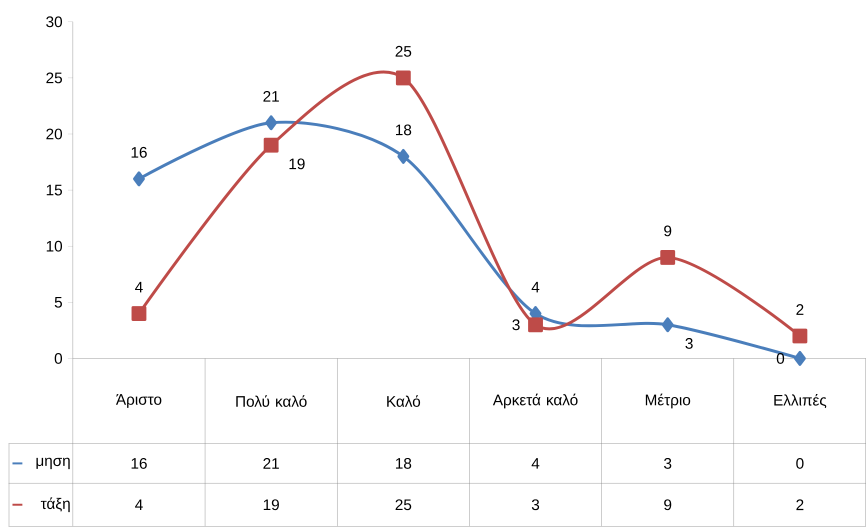 The height and width of the screenshot is (527, 866). Describe the element at coordinates (668, 231) in the screenshot. I see `annotation: 9` at that location.